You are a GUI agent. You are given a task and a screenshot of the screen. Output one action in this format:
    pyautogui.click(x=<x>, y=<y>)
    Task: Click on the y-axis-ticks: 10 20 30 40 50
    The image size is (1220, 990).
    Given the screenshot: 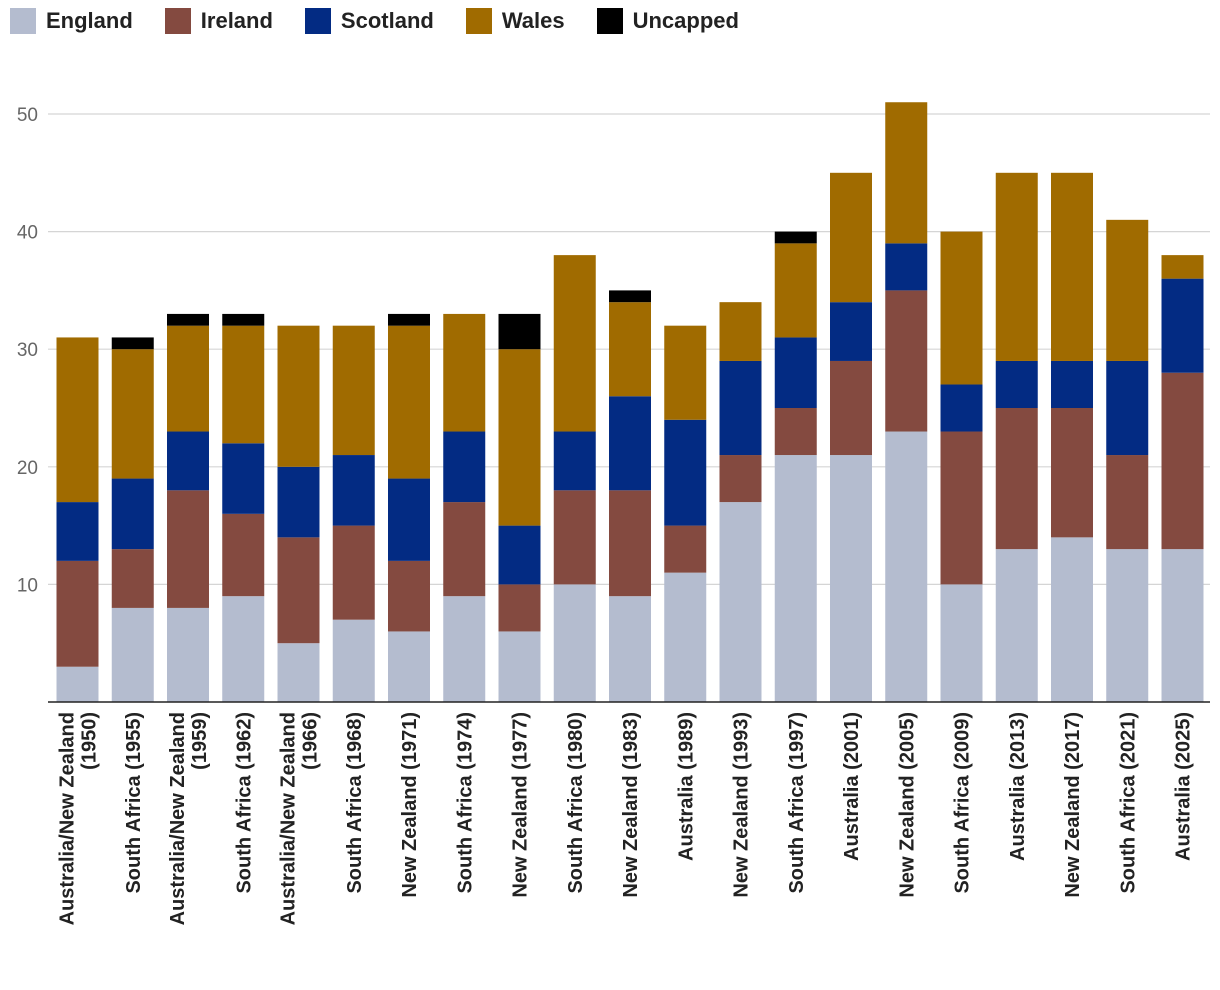 What is the action you would take?
    pyautogui.click(x=27, y=350)
    